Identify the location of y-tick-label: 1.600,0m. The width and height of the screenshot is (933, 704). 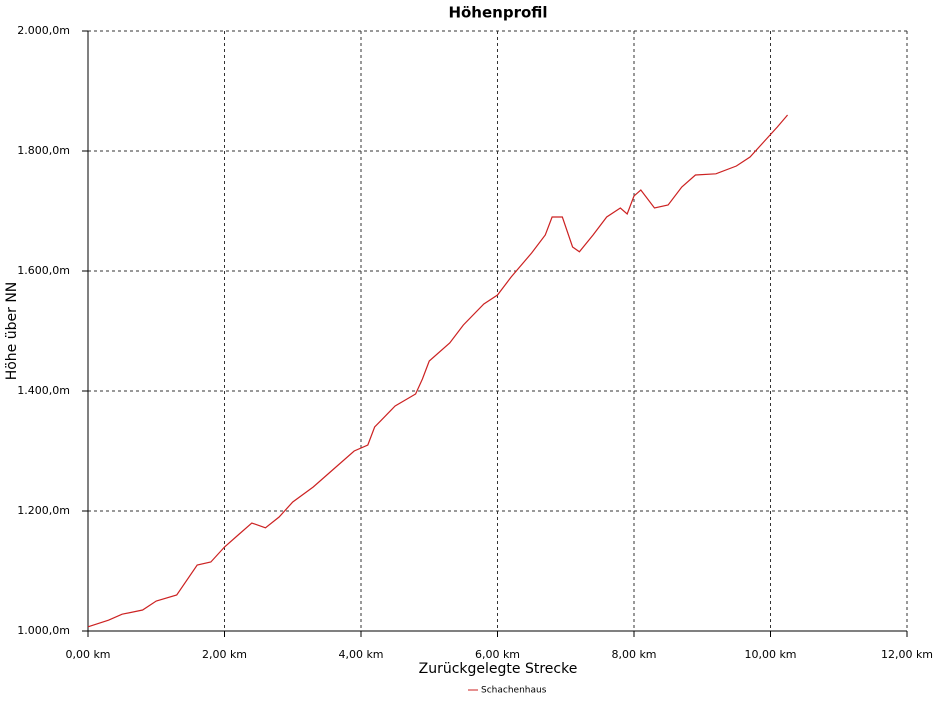
(43, 270).